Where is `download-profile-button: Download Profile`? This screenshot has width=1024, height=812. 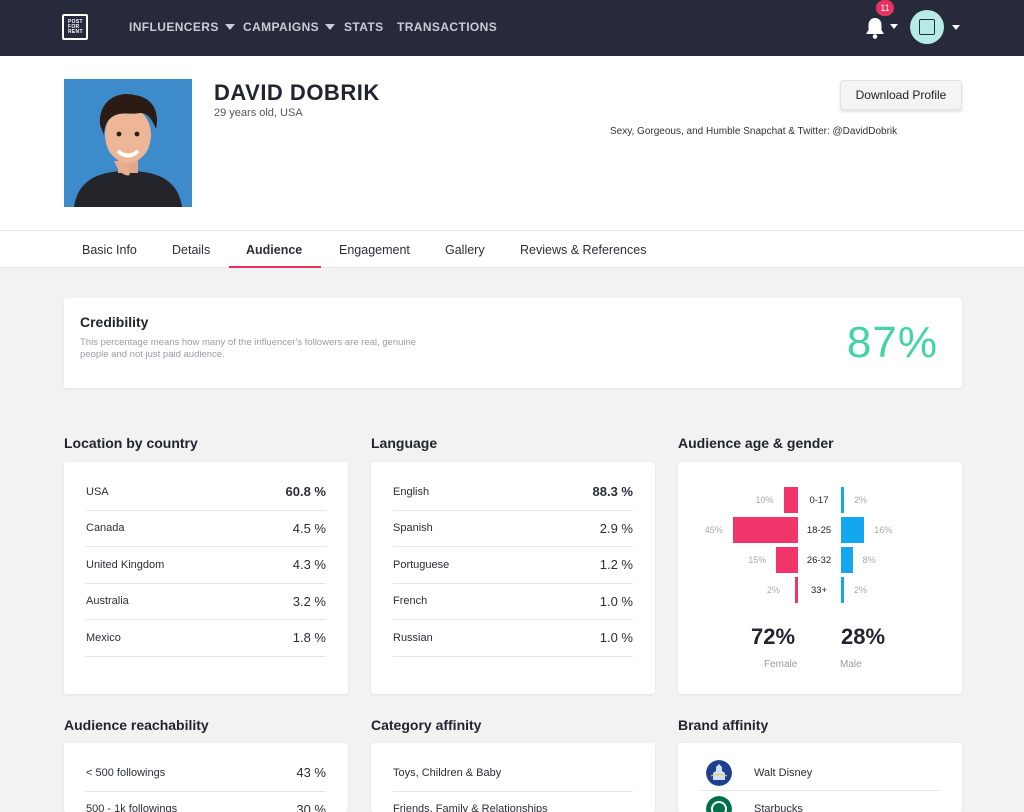 download-profile-button: Download Profile is located at coordinates (901, 95).